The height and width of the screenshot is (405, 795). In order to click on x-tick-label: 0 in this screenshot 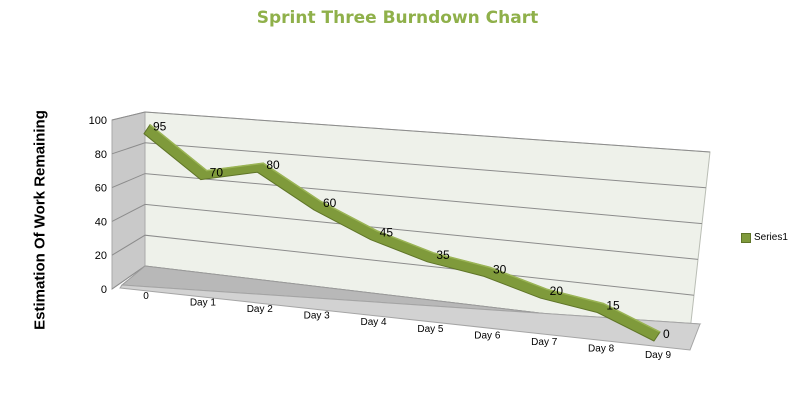, I will do `click(146, 296)`.